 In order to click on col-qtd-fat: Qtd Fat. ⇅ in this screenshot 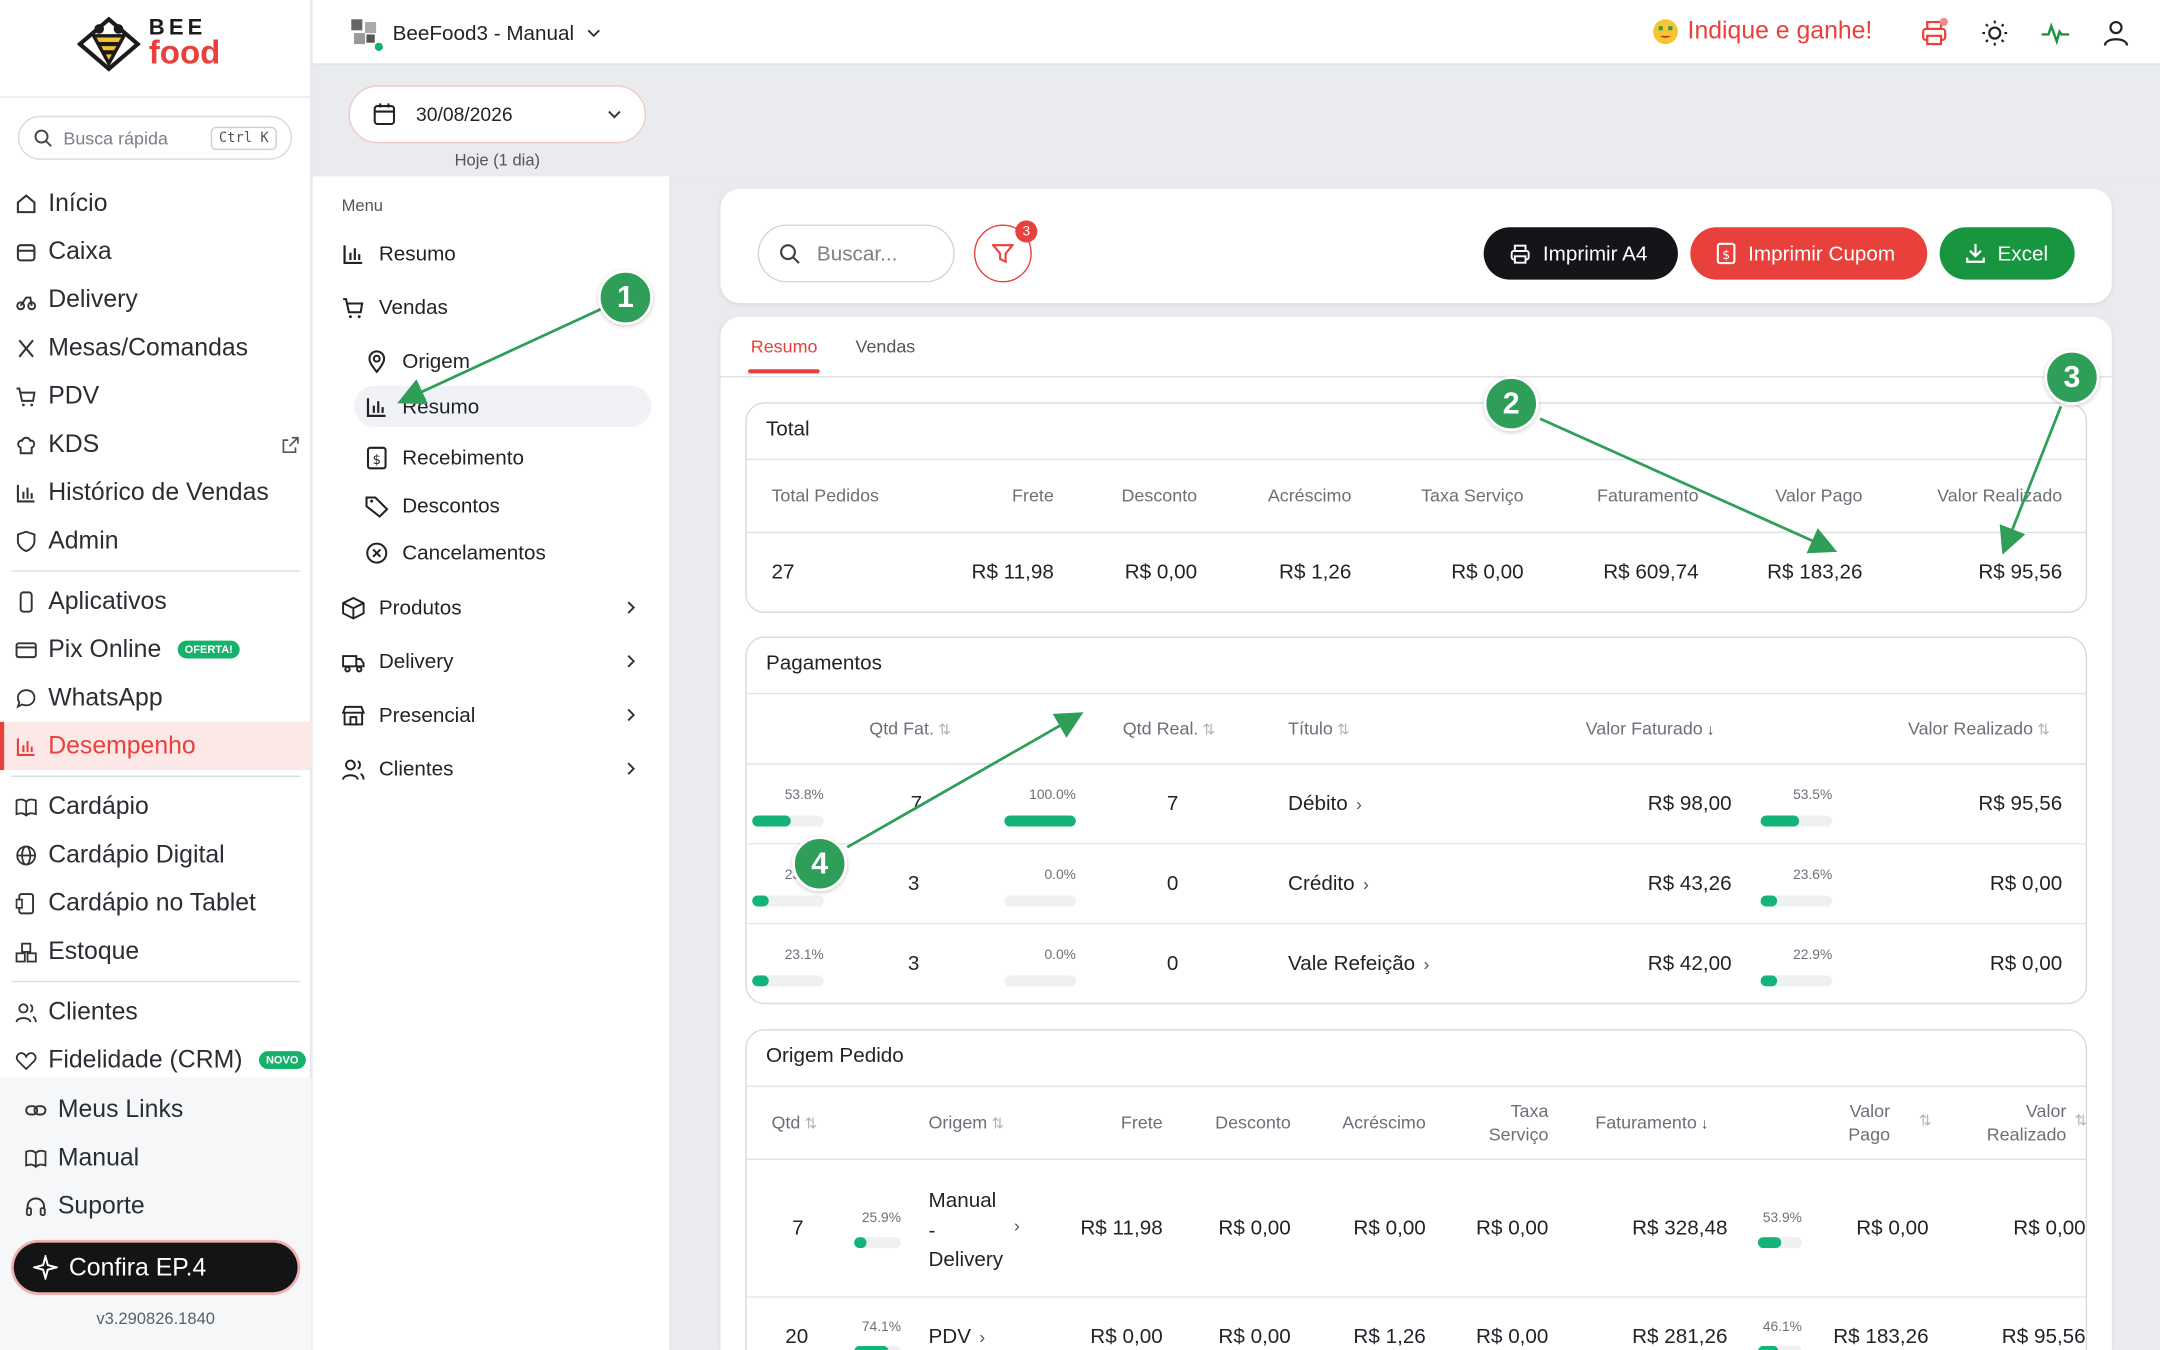, I will do `click(910, 728)`.